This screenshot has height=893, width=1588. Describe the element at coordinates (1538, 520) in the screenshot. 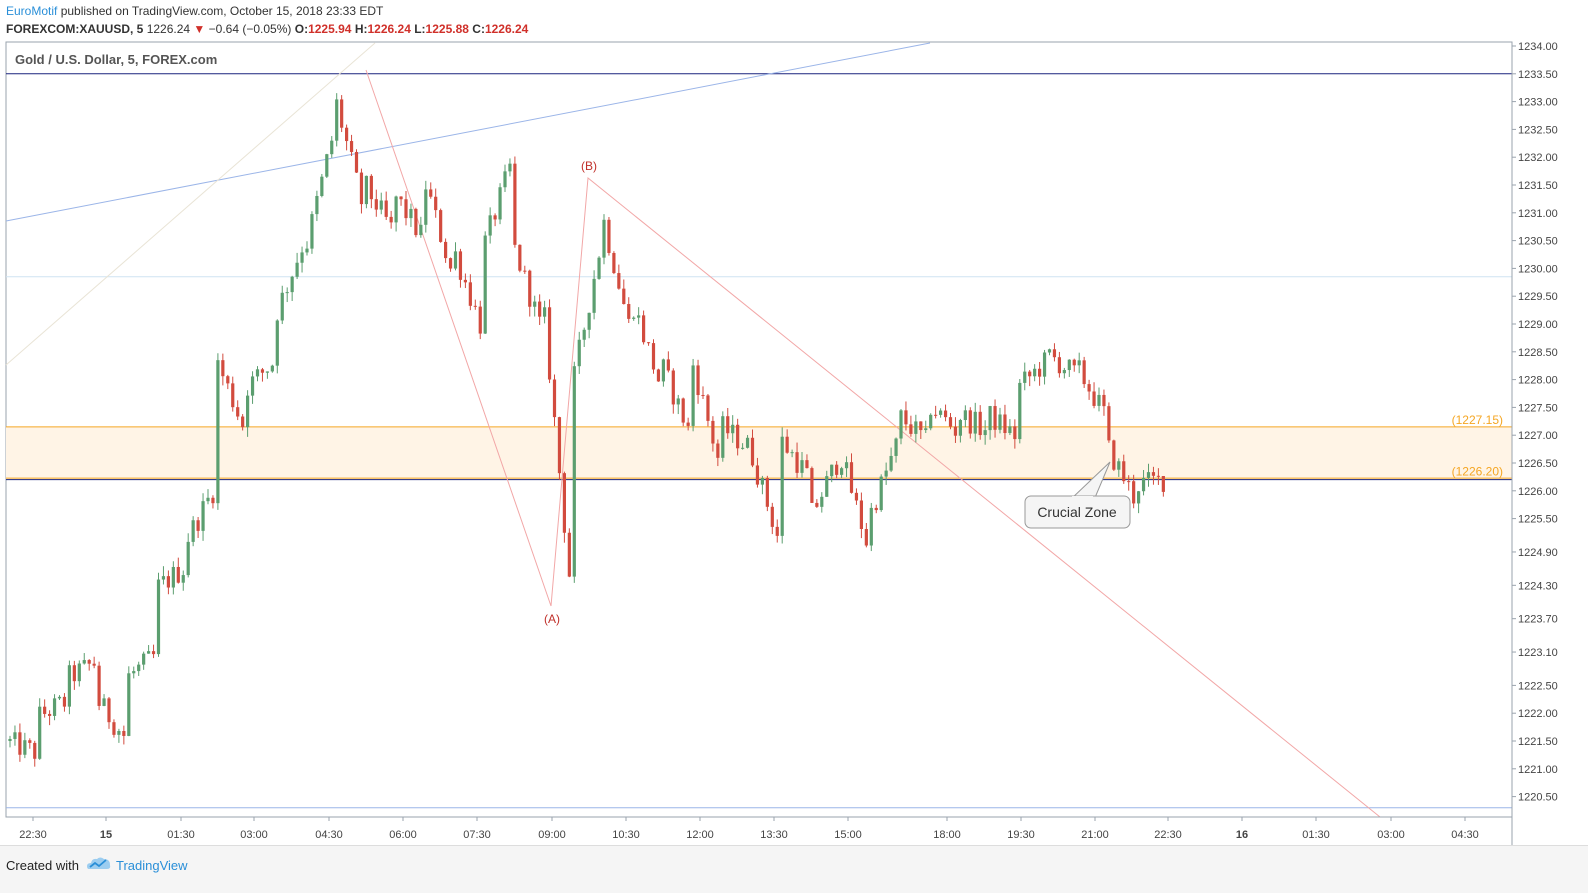

I see `y-tick-label: 1225.50` at that location.